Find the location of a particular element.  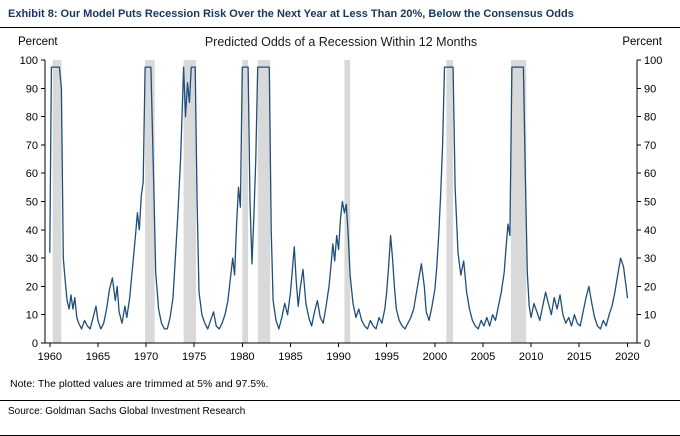

y-tick-label-left: 20 is located at coordinates (32, 287).